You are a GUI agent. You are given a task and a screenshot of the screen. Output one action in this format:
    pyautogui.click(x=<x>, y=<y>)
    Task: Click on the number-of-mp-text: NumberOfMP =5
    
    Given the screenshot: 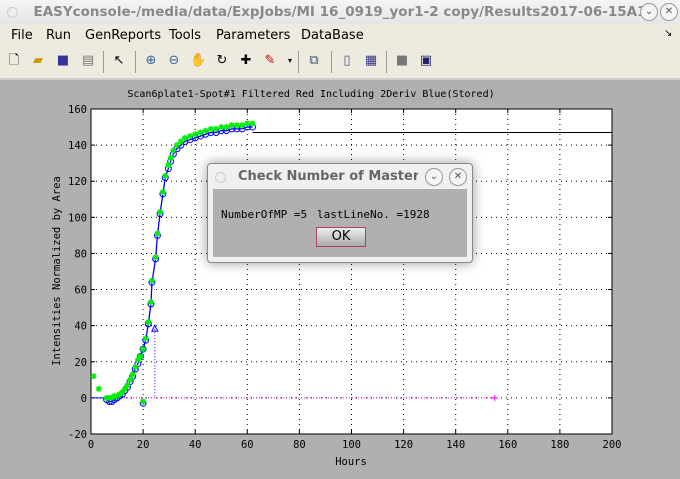 What is the action you would take?
    pyautogui.click(x=264, y=214)
    